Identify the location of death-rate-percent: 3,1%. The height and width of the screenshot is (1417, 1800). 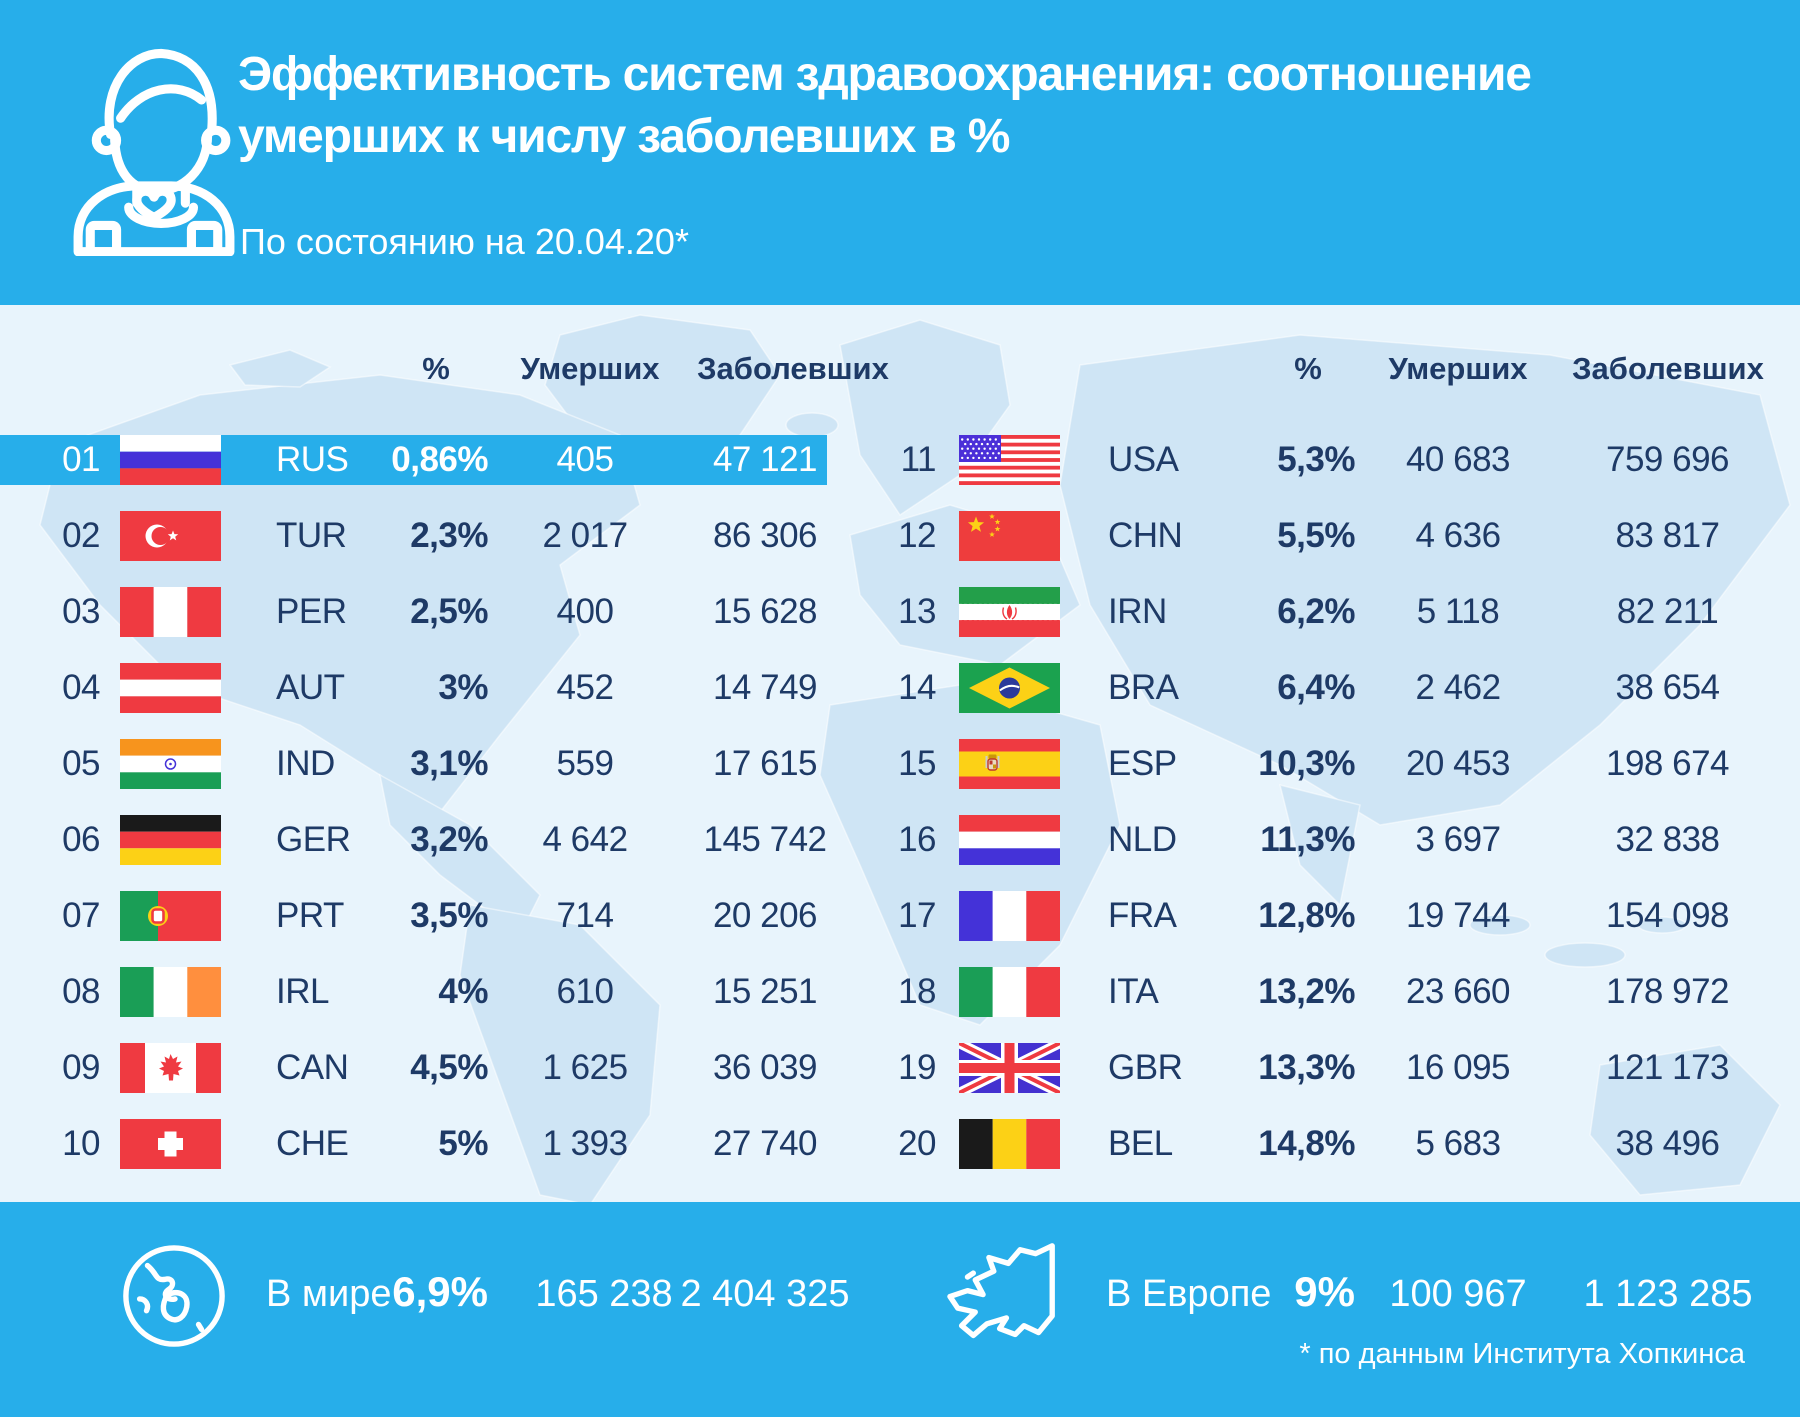
(449, 763).